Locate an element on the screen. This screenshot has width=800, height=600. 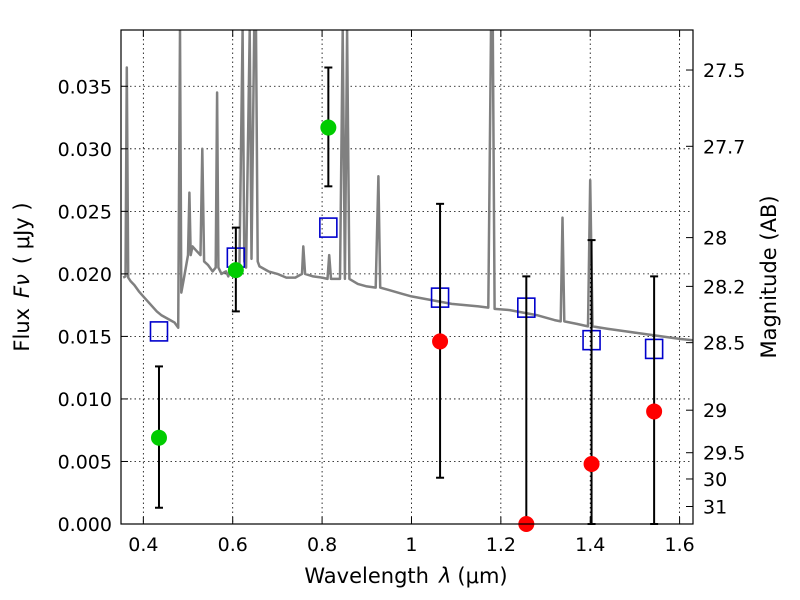
x-axis-label: Wavelength is located at coordinates (366, 576).